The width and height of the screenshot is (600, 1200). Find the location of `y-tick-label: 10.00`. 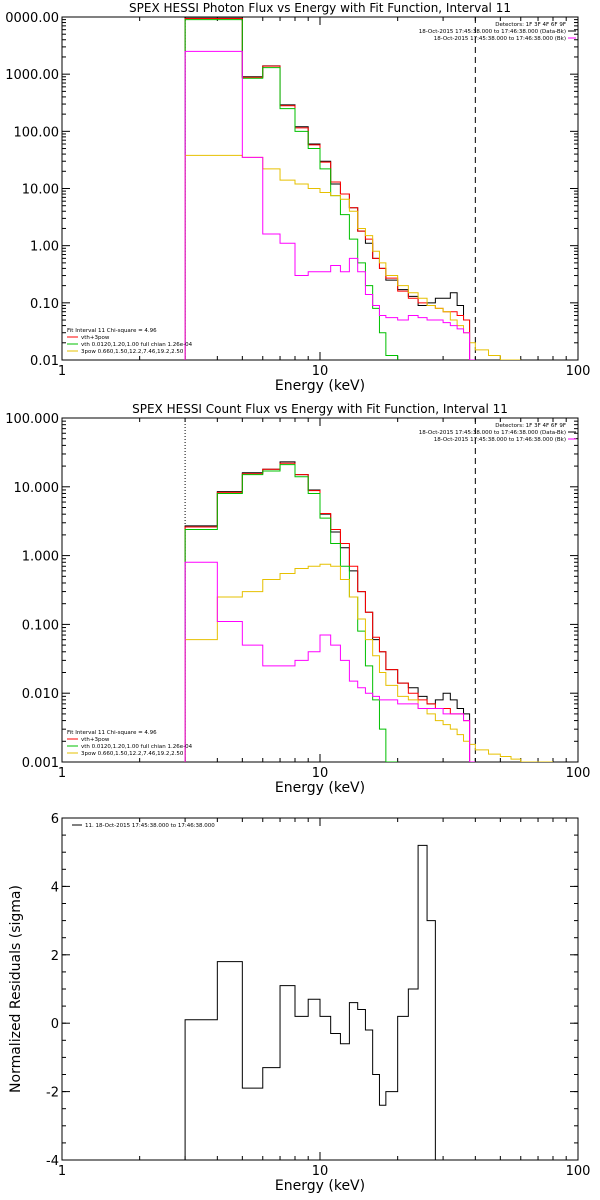

y-tick-label: 10.00 is located at coordinates (40, 190).